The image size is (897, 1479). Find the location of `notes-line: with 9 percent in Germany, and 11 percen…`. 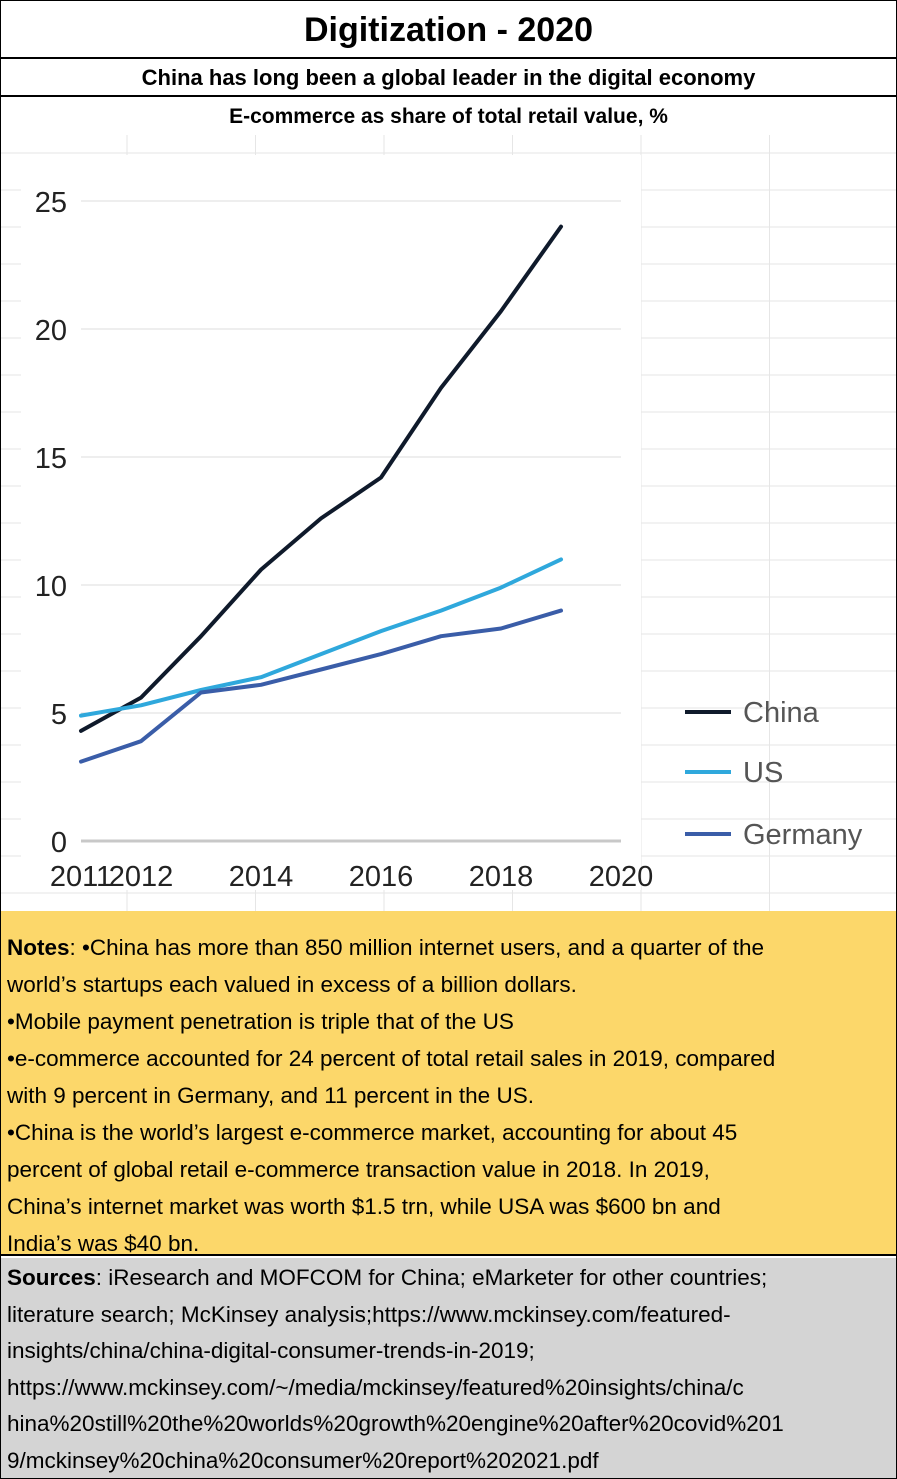

notes-line: with 9 percent in Germany, and 11 percen… is located at coordinates (270, 1095).